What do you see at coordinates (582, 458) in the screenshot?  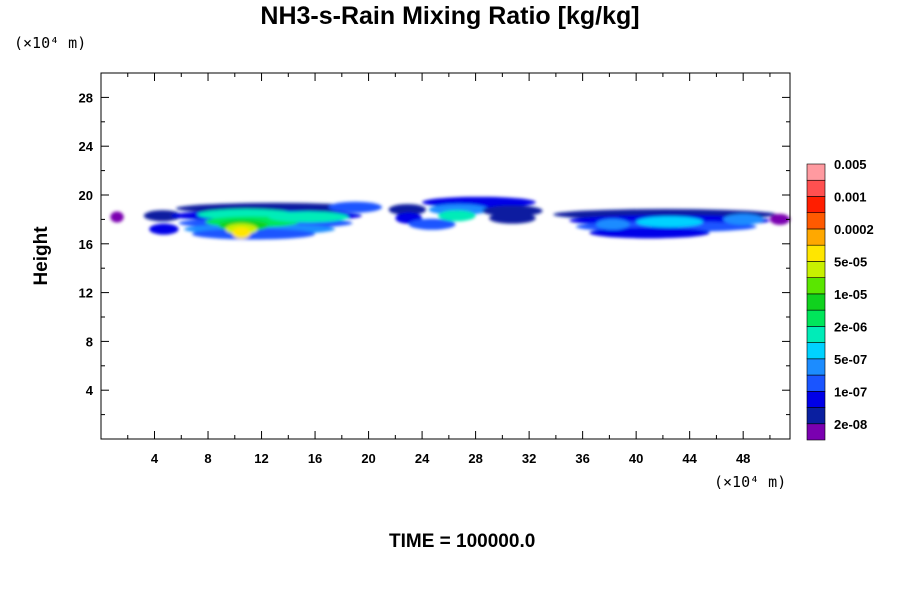 I see `x-tick-label: 36` at bounding box center [582, 458].